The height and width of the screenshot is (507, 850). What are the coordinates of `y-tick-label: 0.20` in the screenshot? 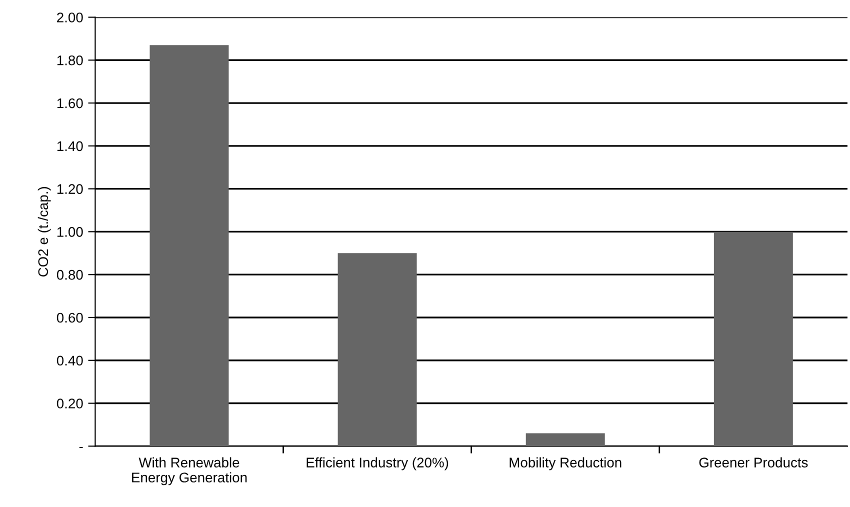 It's located at (69, 403).